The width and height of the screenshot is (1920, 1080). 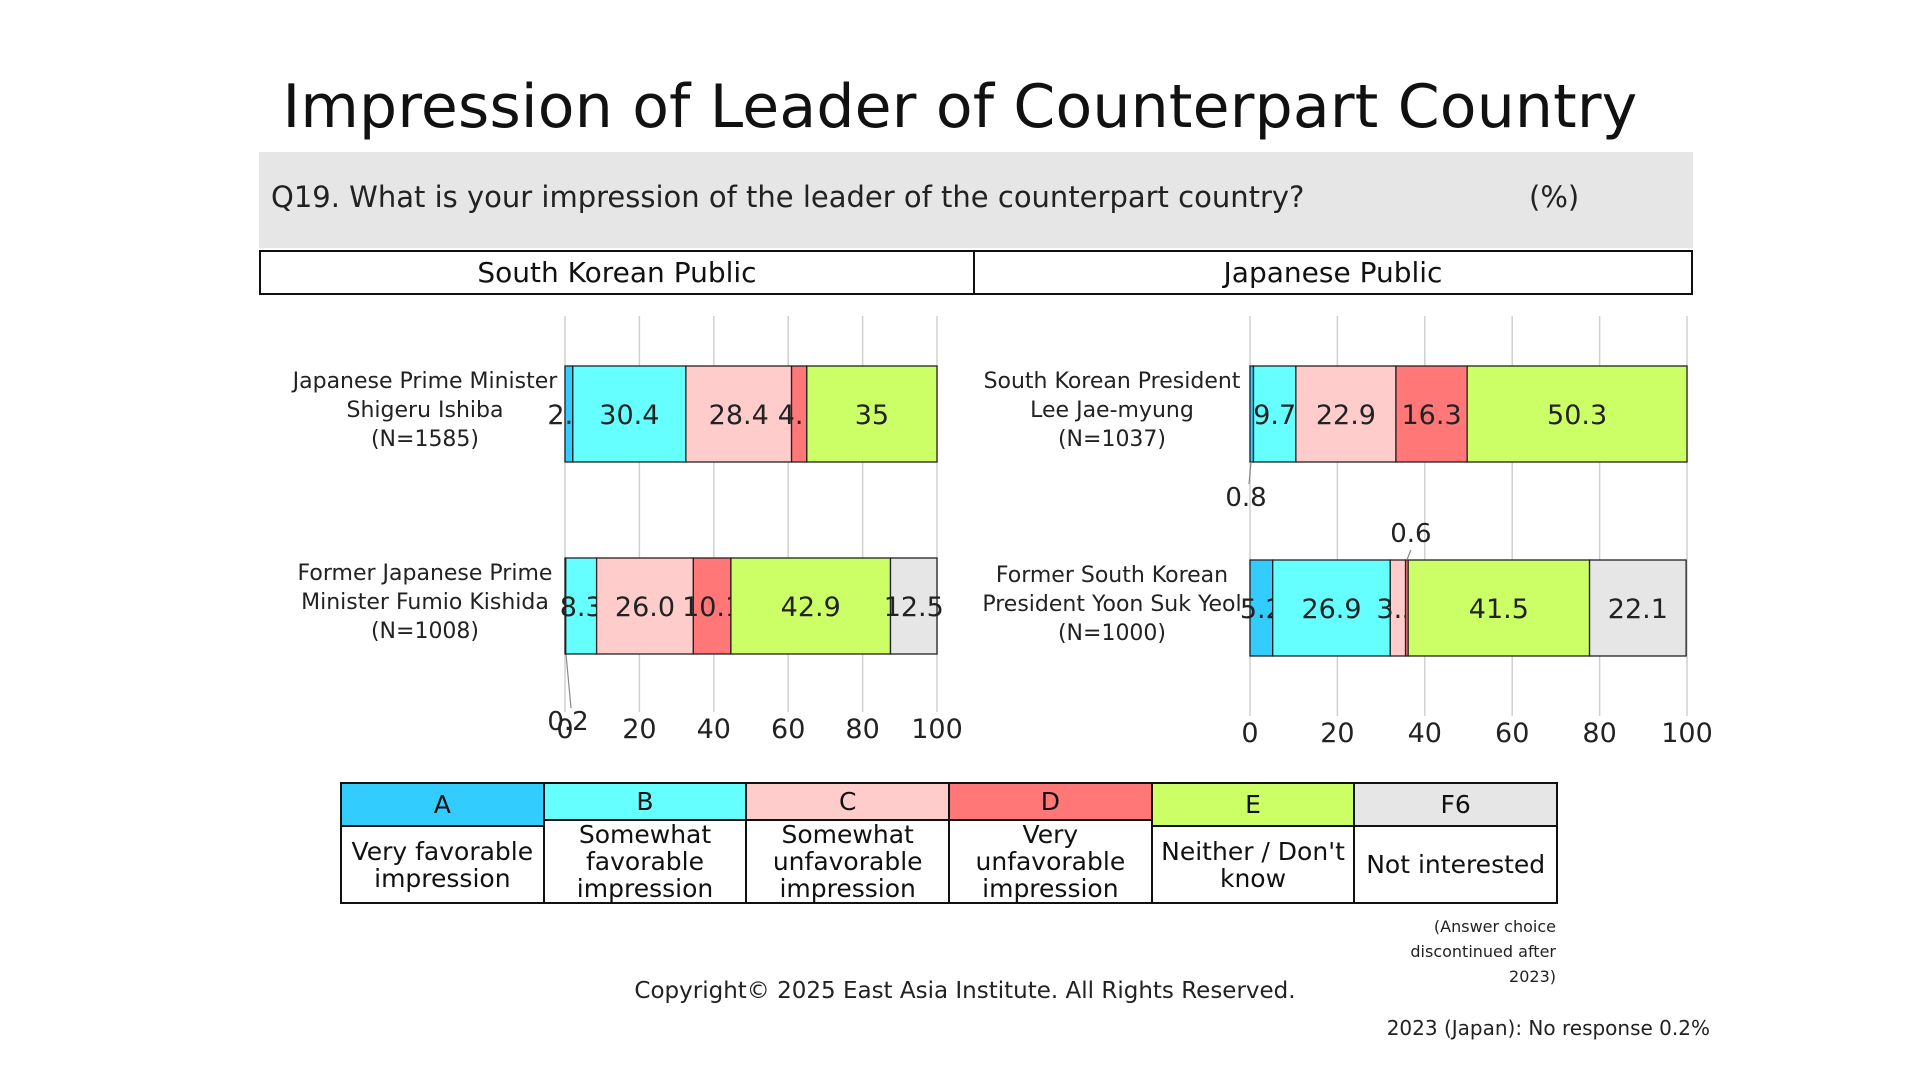 I want to click on legend-code: E, so click(x=1253, y=805).